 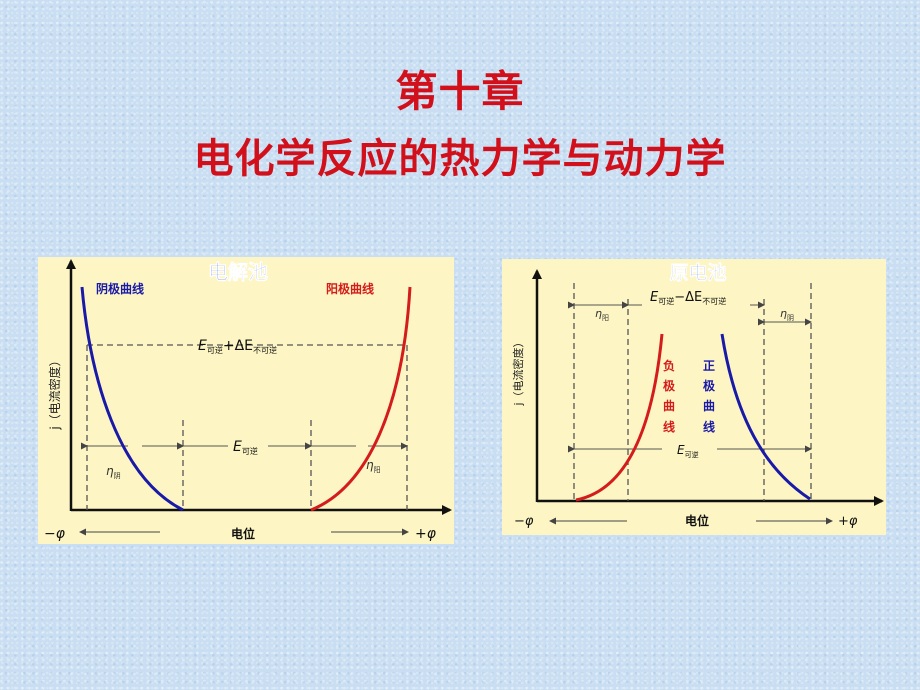 What do you see at coordinates (690, 377) in the screenshot?
I see `dimension-lines` at bounding box center [690, 377].